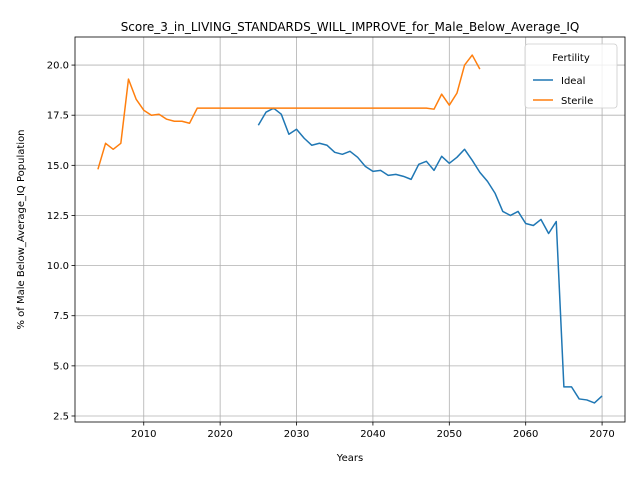  I want to click on y-tick-label: 5.0, so click(61, 366).